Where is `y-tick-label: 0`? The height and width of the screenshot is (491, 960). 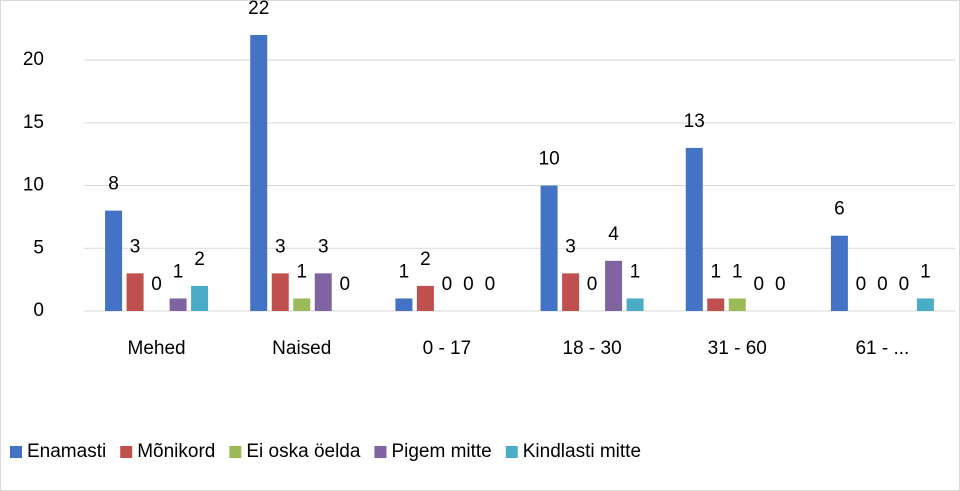
y-tick-label: 0 is located at coordinates (38, 310).